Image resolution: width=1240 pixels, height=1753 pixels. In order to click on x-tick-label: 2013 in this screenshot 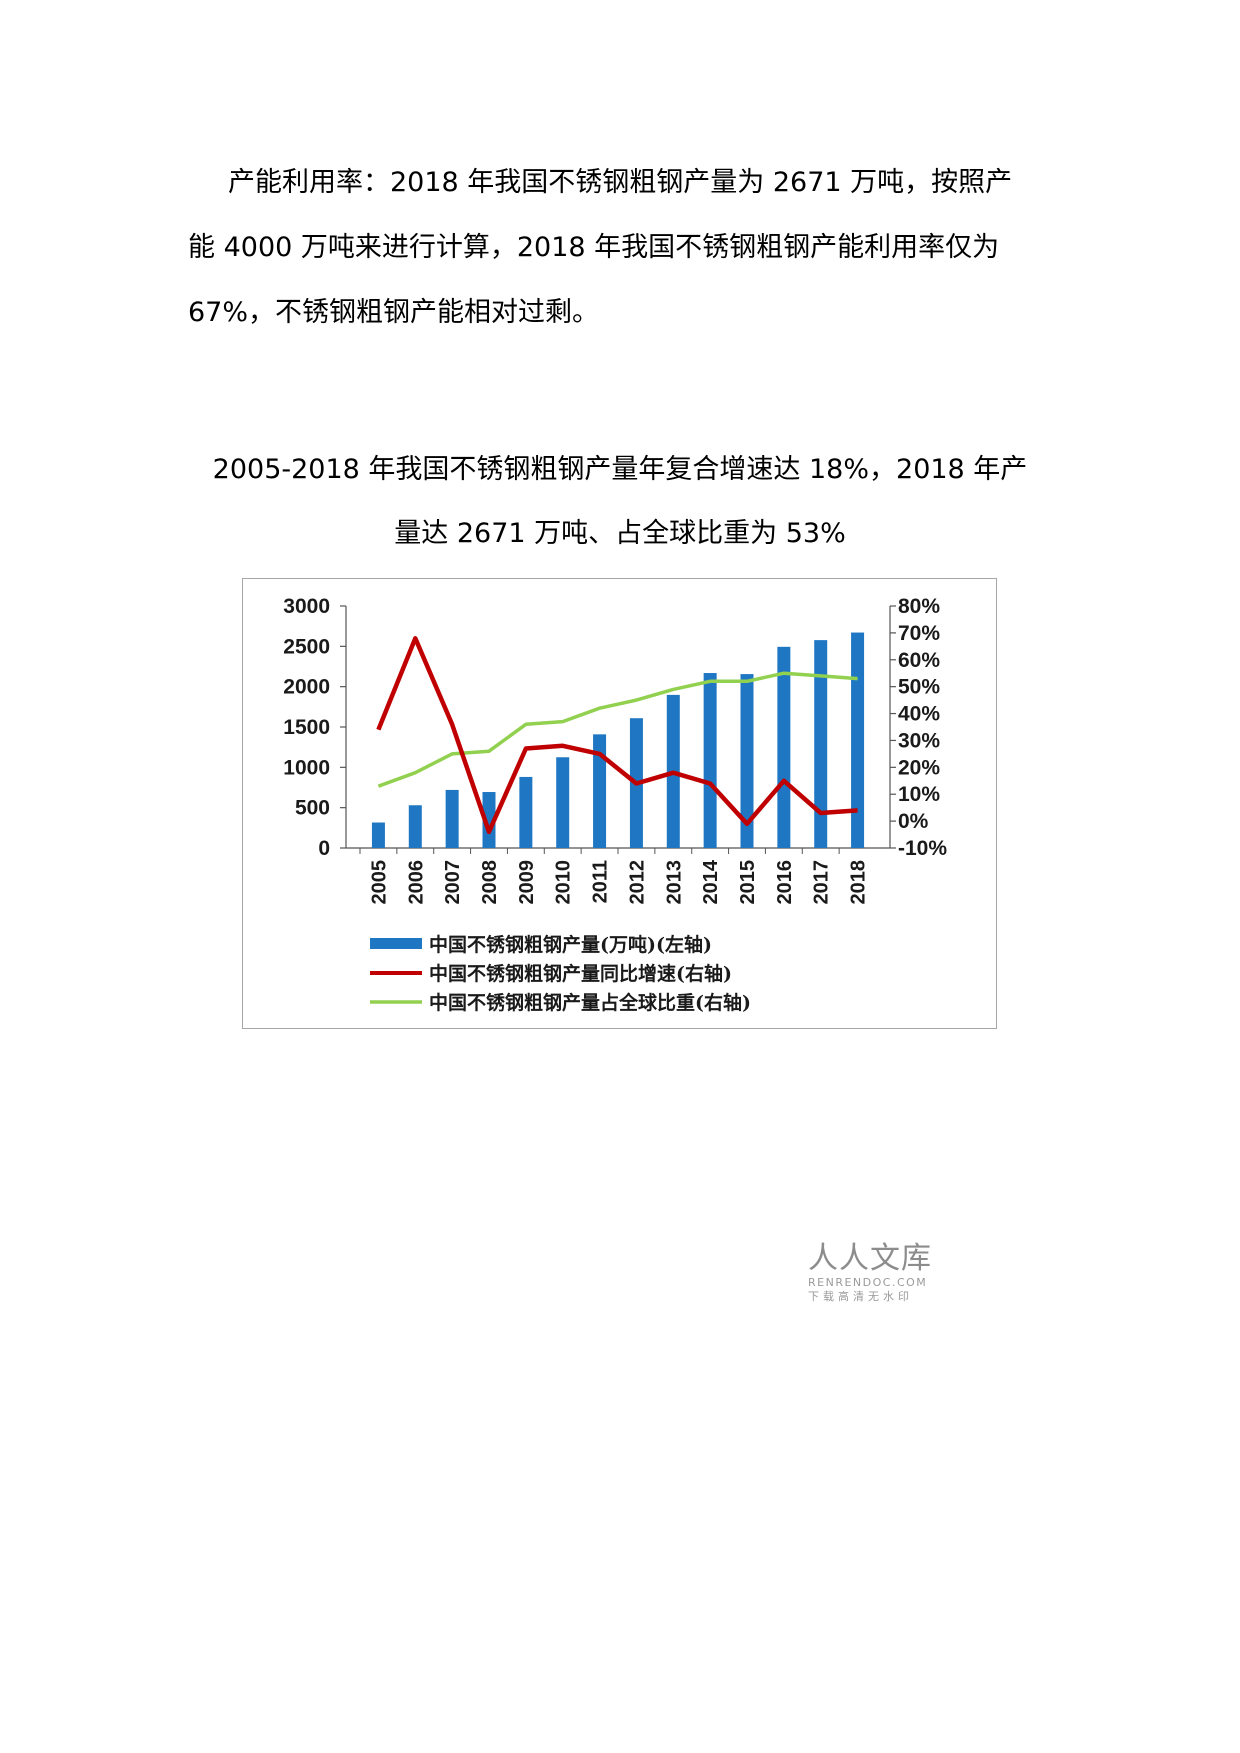, I will do `click(674, 882)`.